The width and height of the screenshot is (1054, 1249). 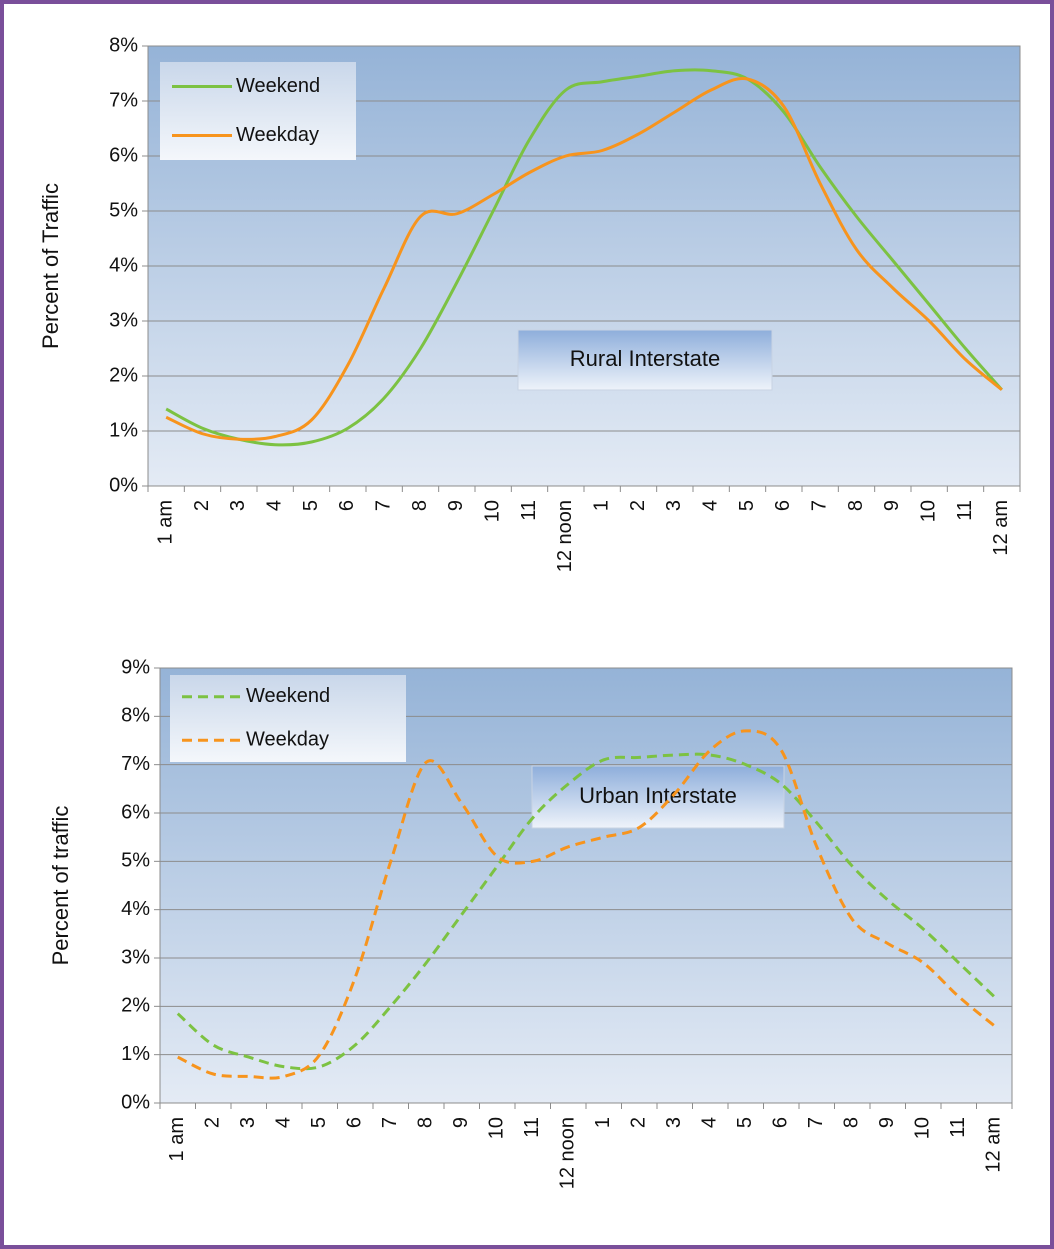 What do you see at coordinates (50, 266) in the screenshot?
I see `y-axis-label: Percent of Traffic` at bounding box center [50, 266].